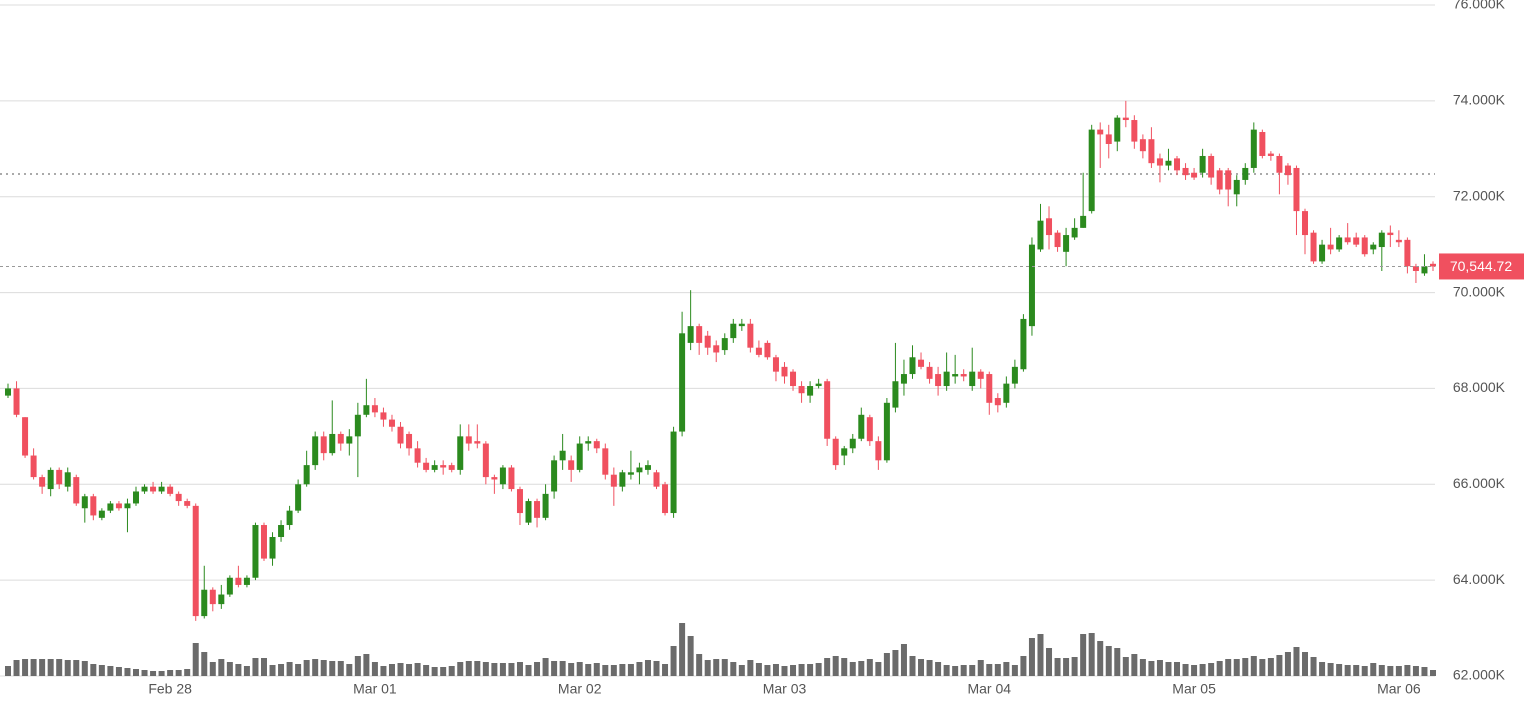  What do you see at coordinates (1194, 689) in the screenshot?
I see `x-tick-label: Mar 05` at bounding box center [1194, 689].